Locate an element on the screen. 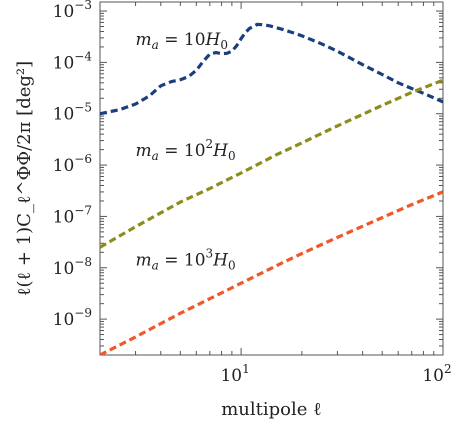 The width and height of the screenshot is (457, 429). y-axis-label-text: ℓ(ℓ + 1)C_ℓ^ΦΦ/2π [deg²] is located at coordinates (24, 178).